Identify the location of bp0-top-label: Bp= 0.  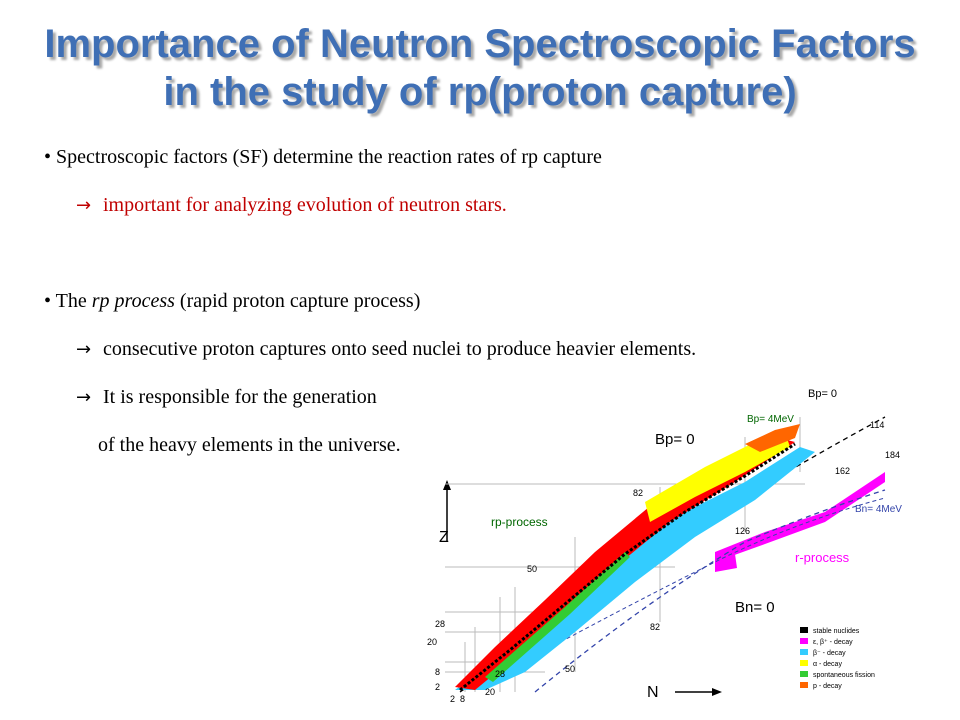
(822, 394).